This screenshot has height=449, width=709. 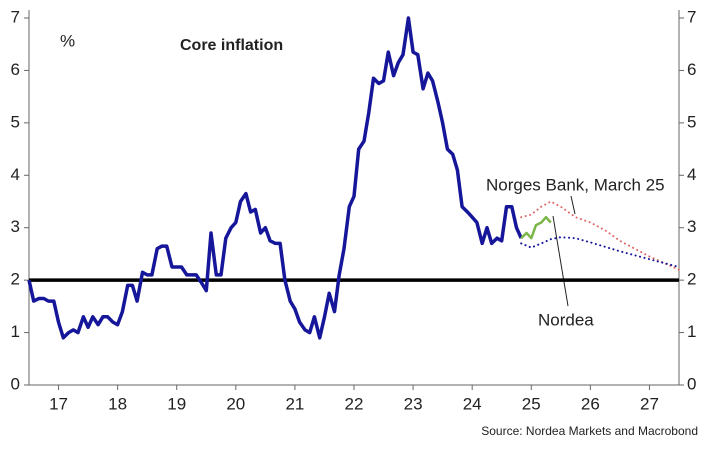 What do you see at coordinates (691, 121) in the screenshot?
I see `y2-tick-label: 5` at bounding box center [691, 121].